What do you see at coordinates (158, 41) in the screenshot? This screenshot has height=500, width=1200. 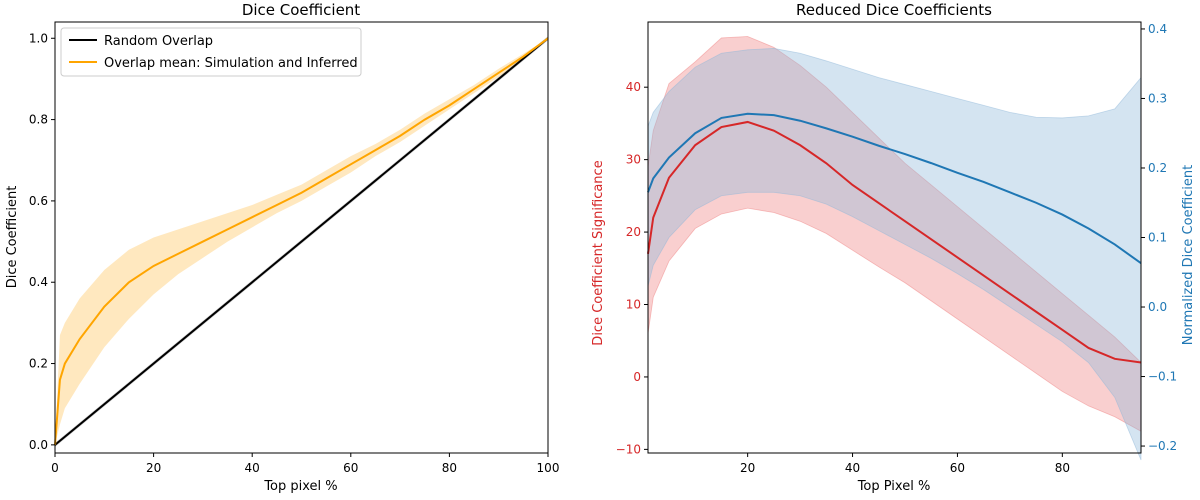 I see `legend-label-random-overlap: Random Overlap` at bounding box center [158, 41].